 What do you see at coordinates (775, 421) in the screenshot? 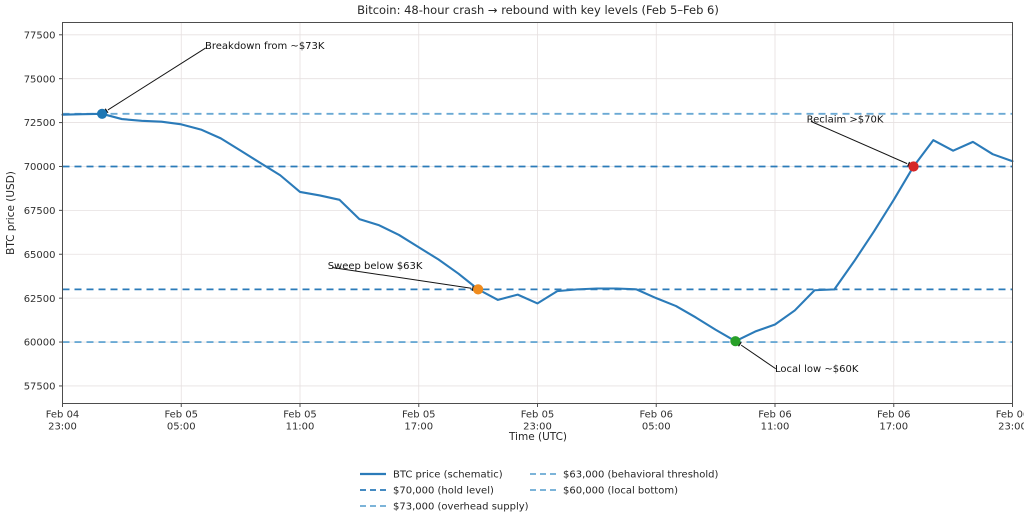
I see `x-tick-label: Feb 06 11:00` at bounding box center [775, 421].